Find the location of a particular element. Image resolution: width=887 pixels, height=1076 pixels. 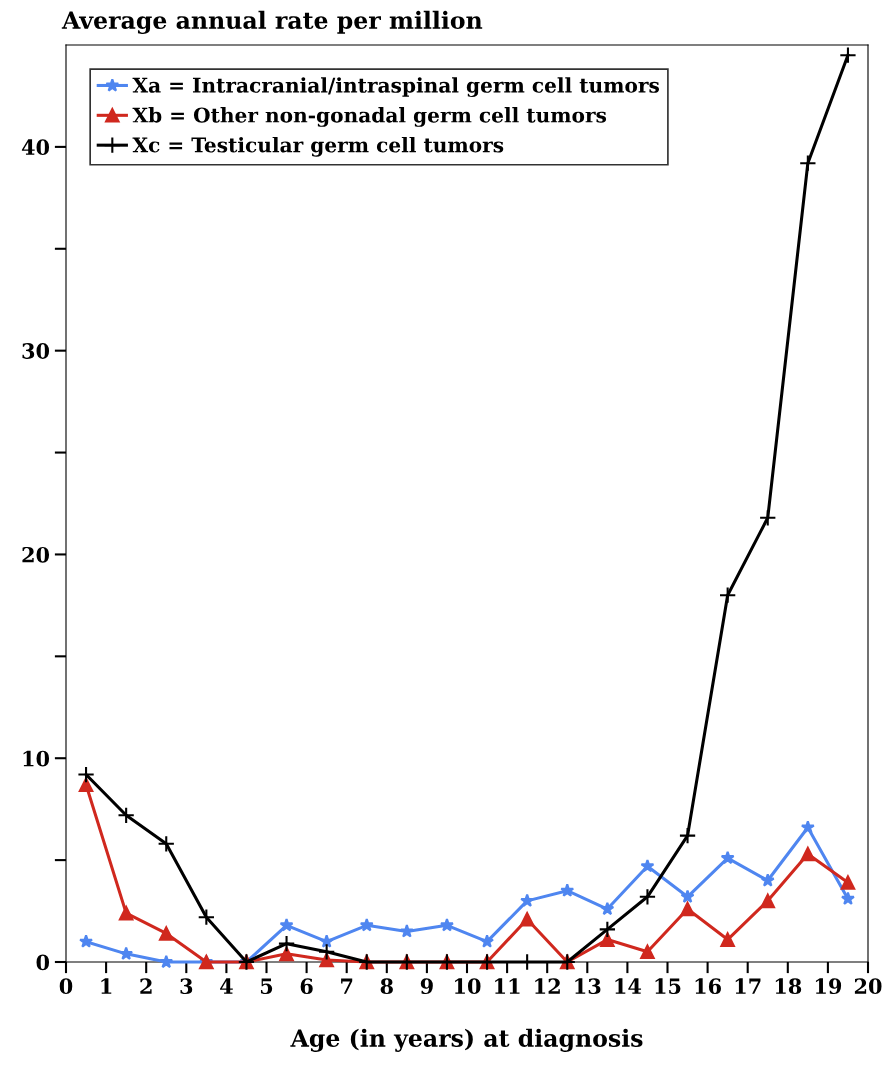

x-tick-label: 11 is located at coordinates (507, 986).